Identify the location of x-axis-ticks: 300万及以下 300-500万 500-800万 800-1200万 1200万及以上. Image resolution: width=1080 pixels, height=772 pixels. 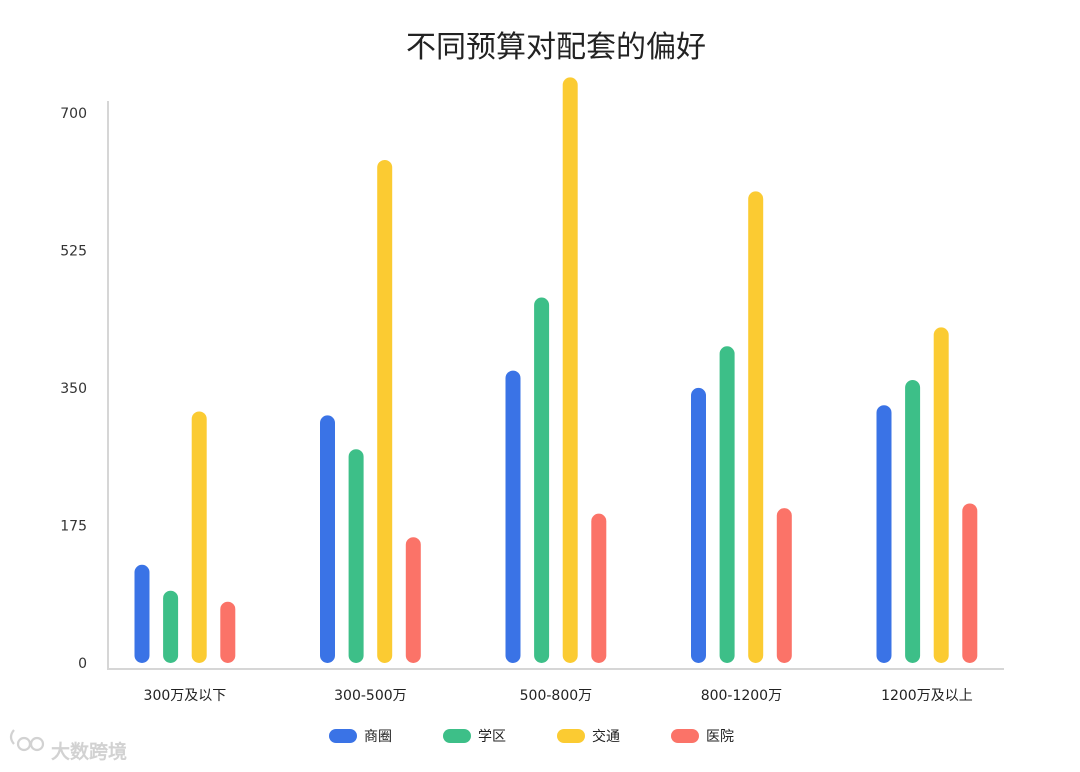
(558, 696).